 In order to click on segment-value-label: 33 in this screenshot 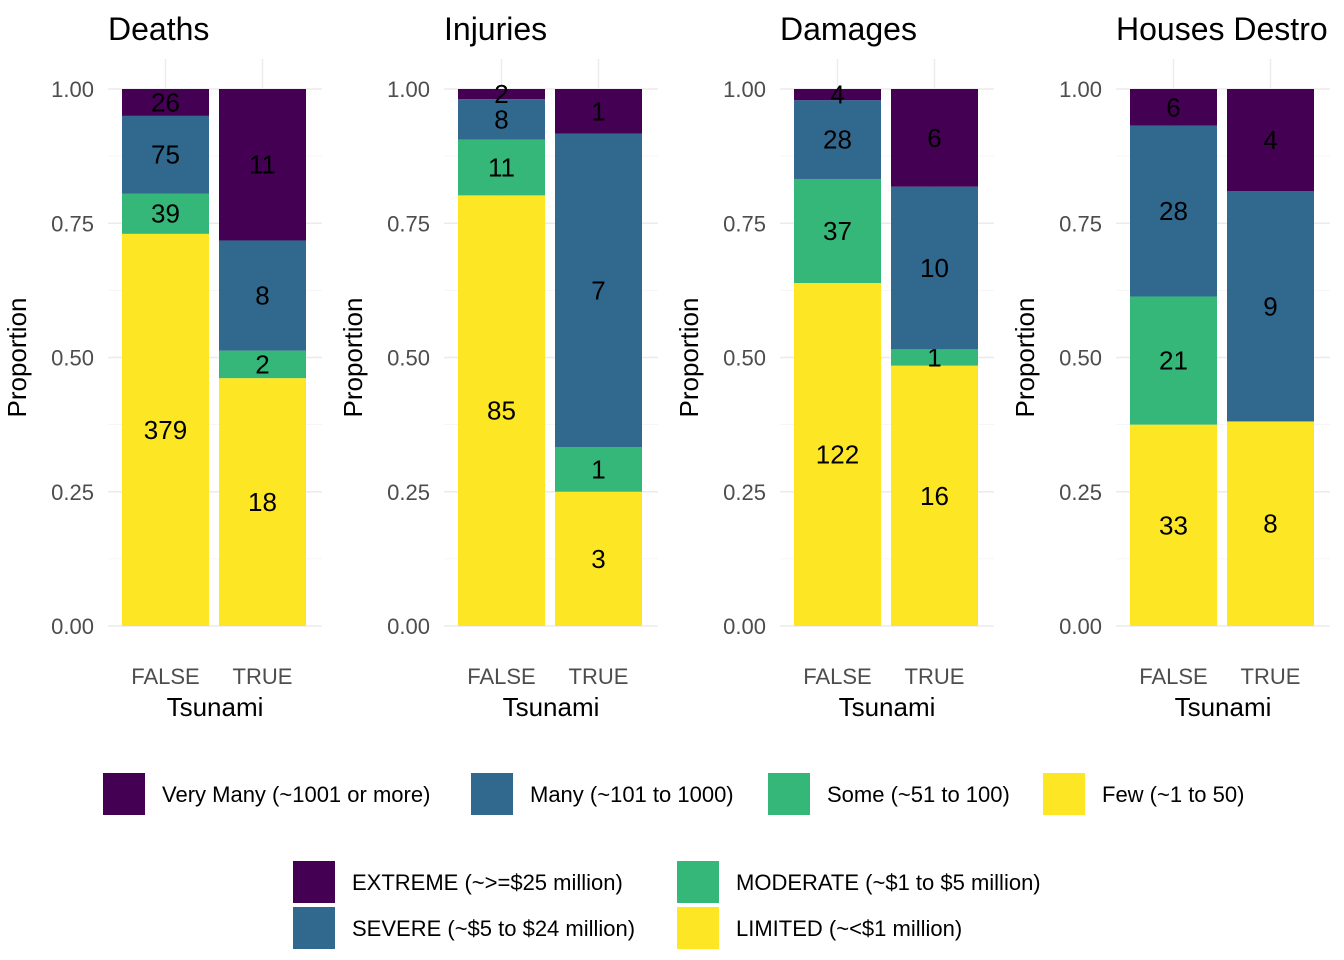, I will do `click(1173, 525)`.